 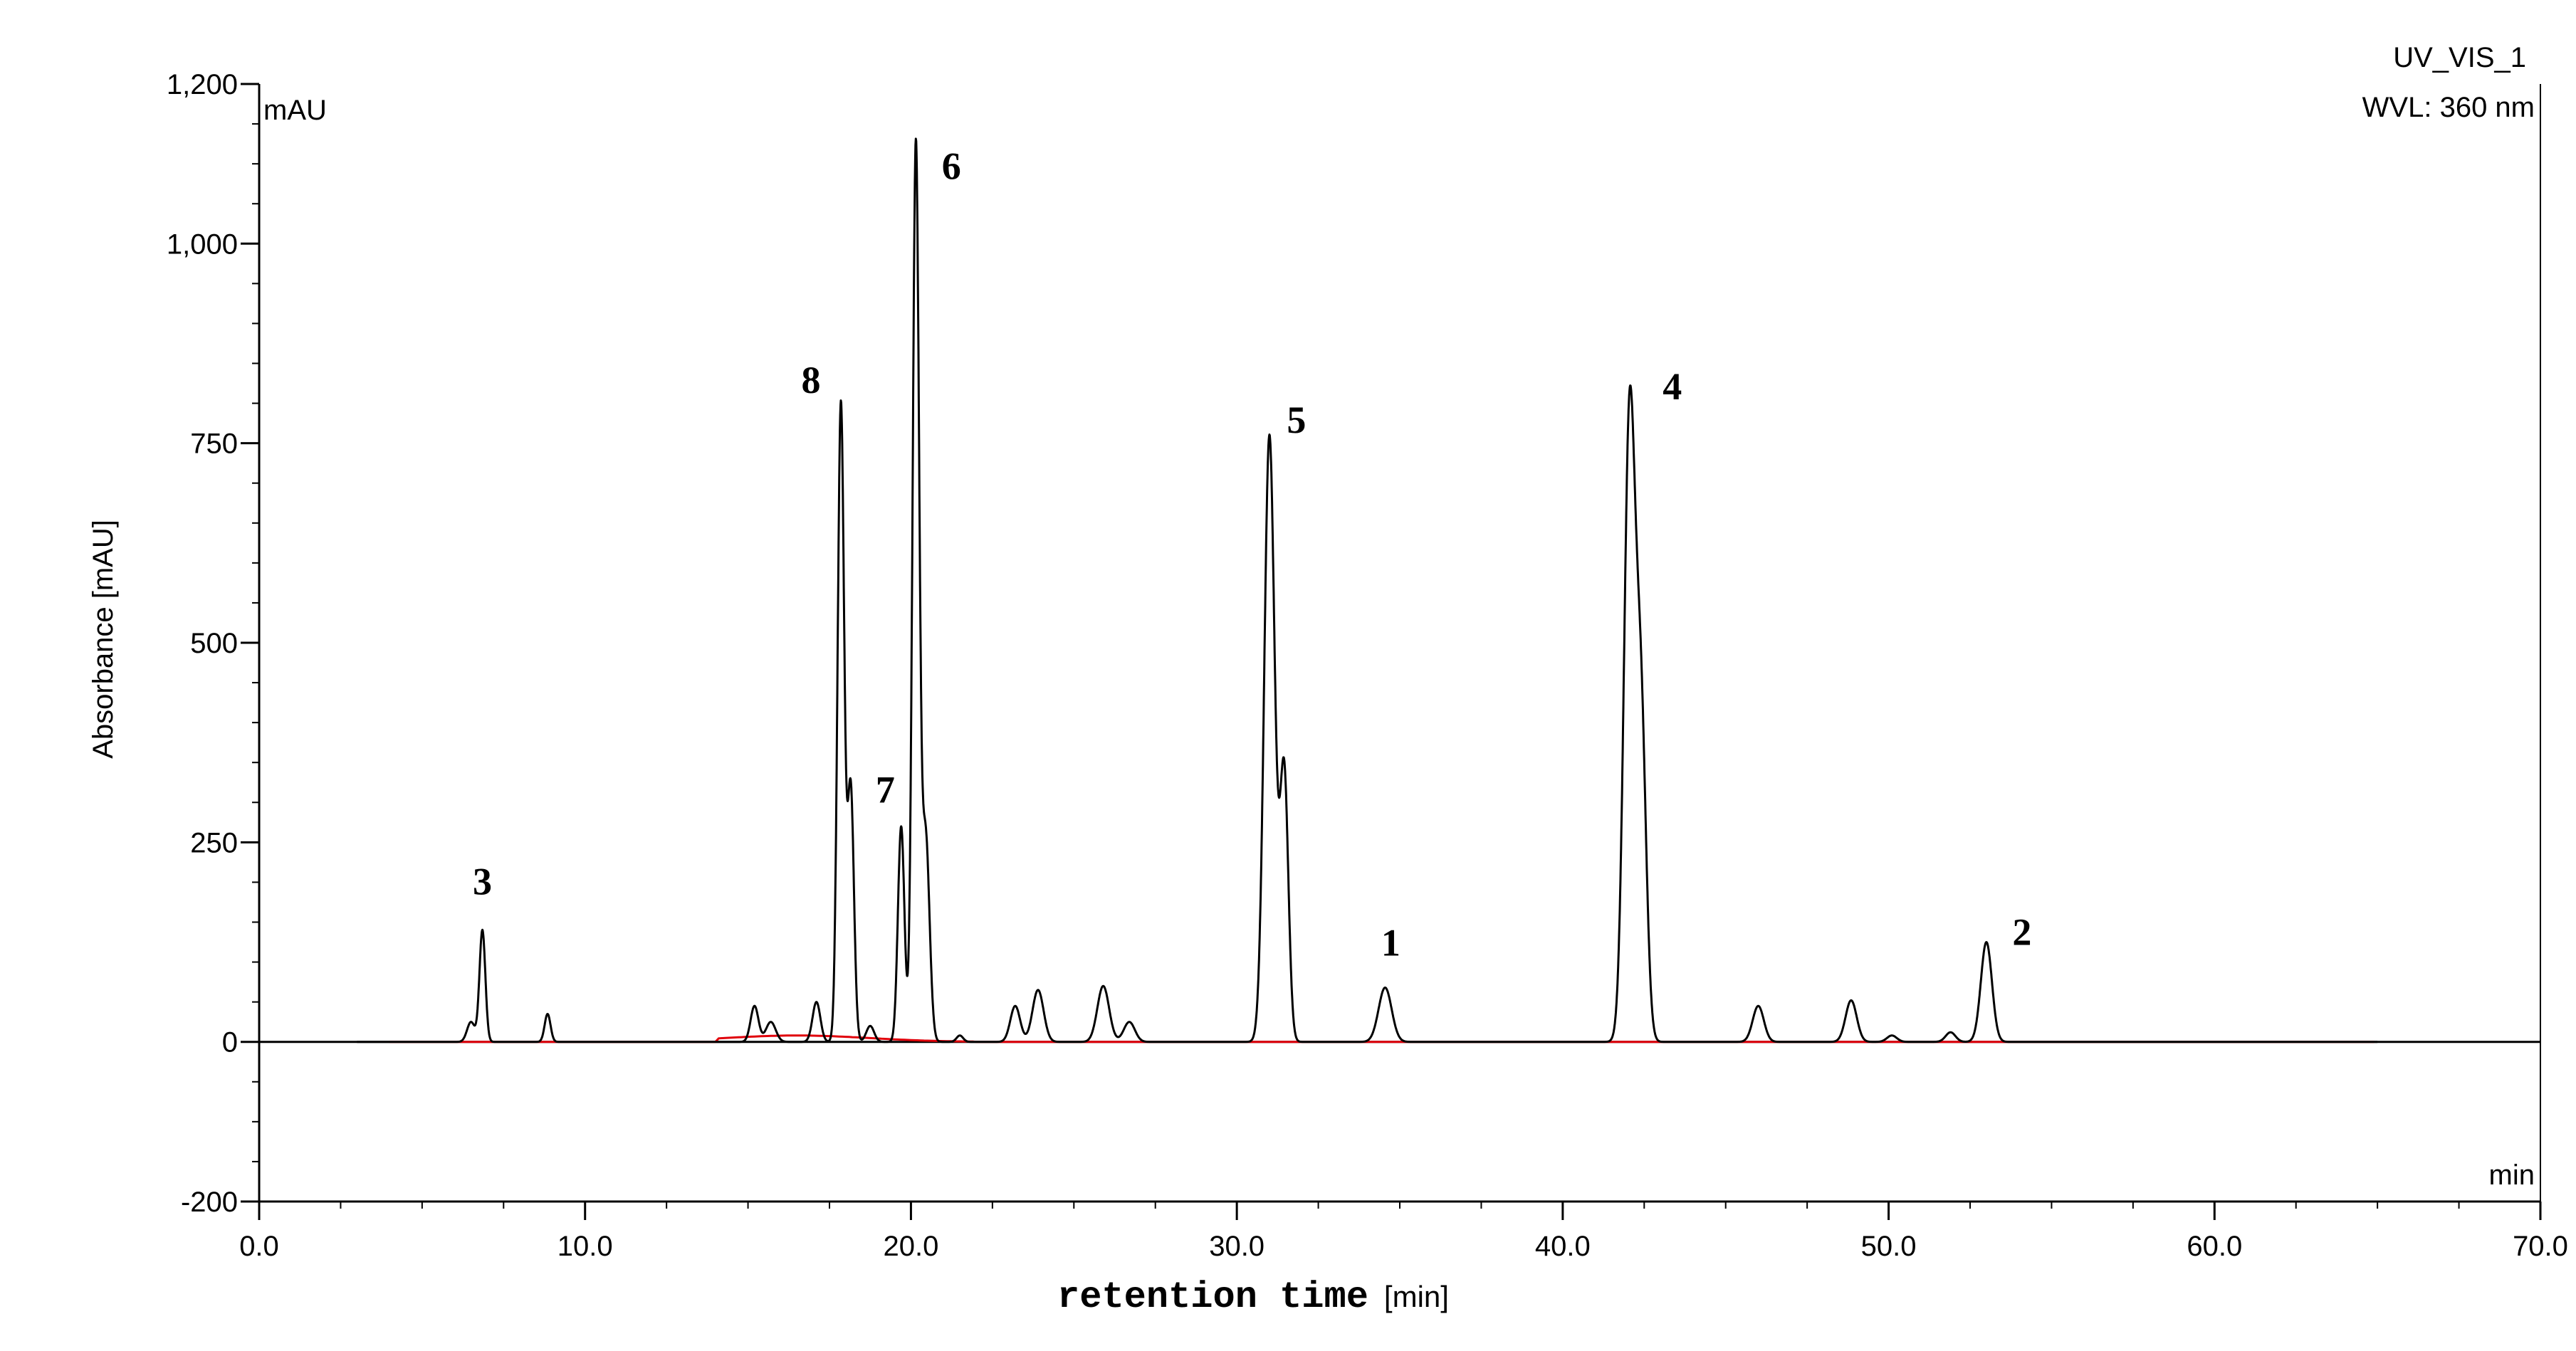 What do you see at coordinates (214, 444) in the screenshot?
I see `y-tick-label: 750` at bounding box center [214, 444].